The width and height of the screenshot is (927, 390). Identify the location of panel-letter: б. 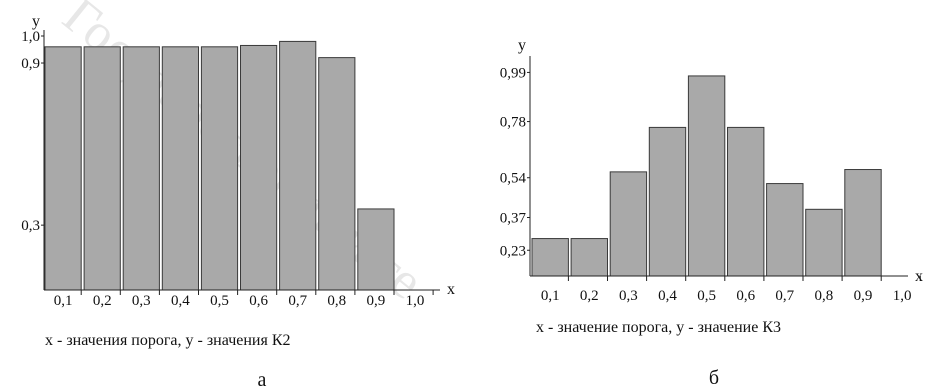
(714, 378).